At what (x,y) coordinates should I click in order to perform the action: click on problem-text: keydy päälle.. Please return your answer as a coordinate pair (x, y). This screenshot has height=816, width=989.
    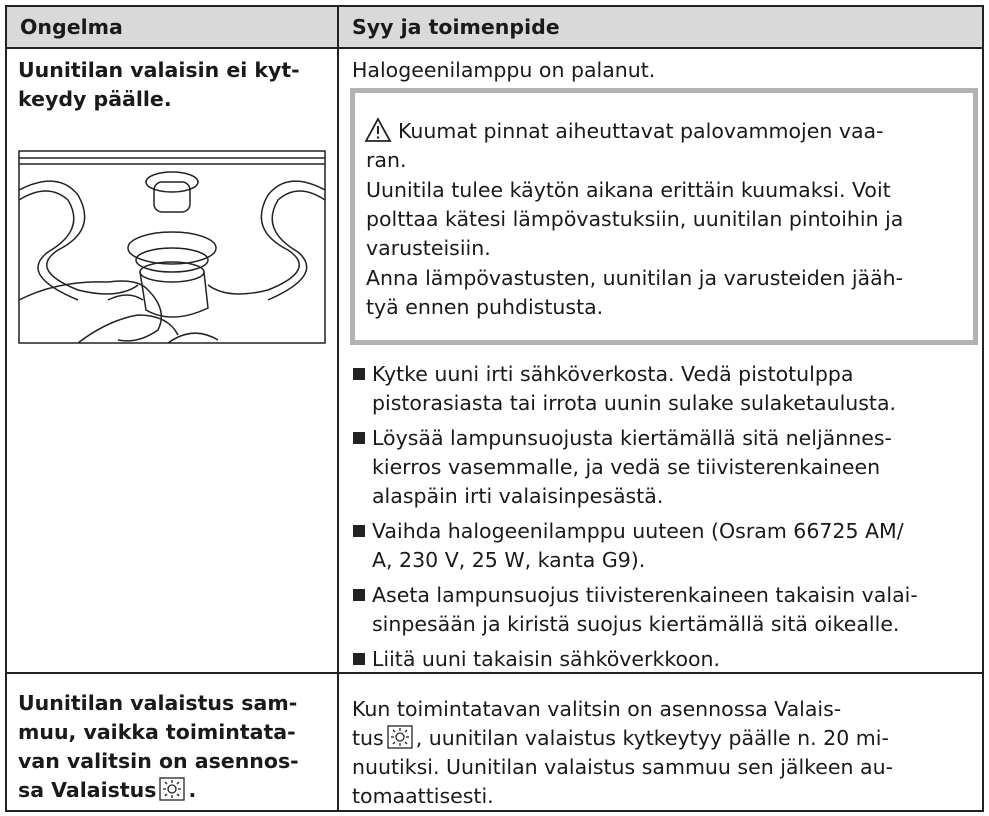
    Looking at the image, I should click on (95, 99).